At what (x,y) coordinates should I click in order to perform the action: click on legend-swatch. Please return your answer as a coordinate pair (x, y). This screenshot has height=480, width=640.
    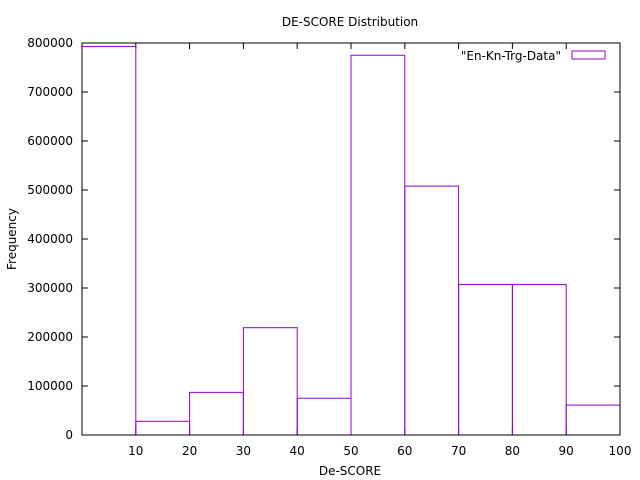
    Looking at the image, I should click on (588, 55).